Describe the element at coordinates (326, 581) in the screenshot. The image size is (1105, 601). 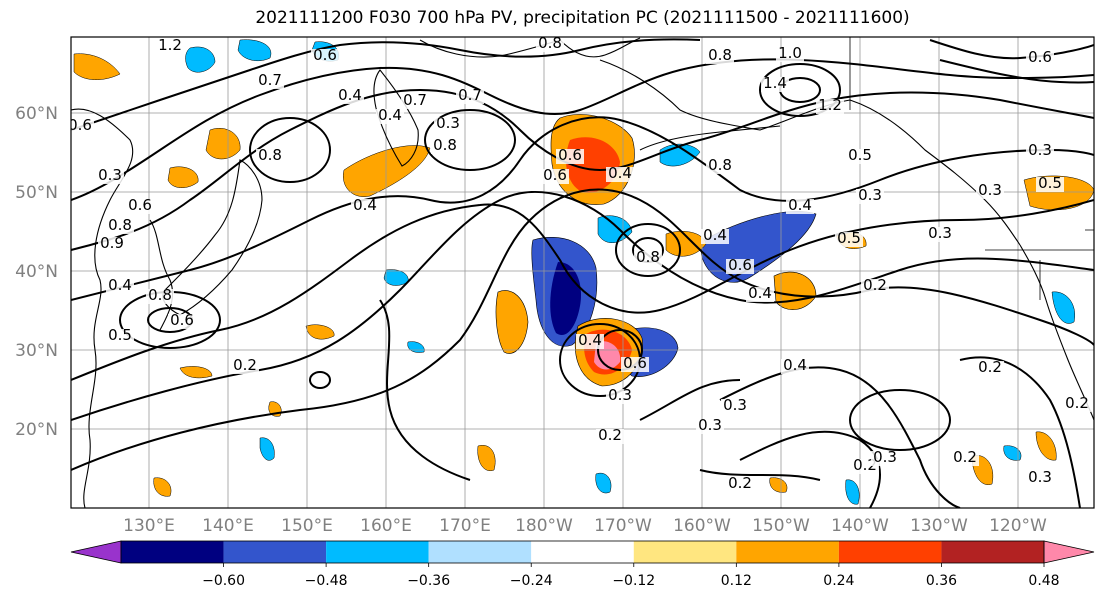
I see `colorbar-tick-label: −0.48` at that location.